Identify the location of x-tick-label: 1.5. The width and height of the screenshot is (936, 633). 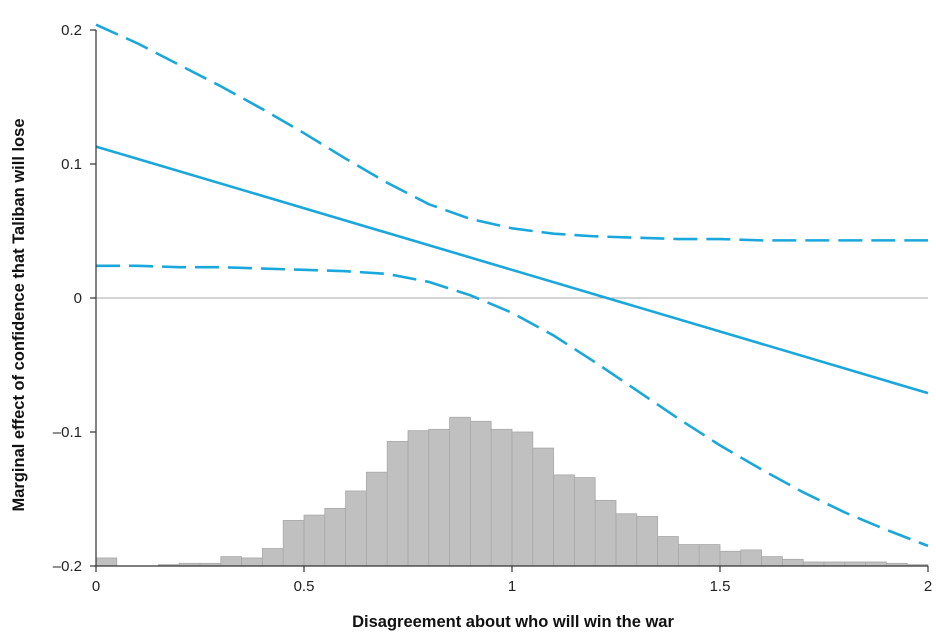
(720, 586).